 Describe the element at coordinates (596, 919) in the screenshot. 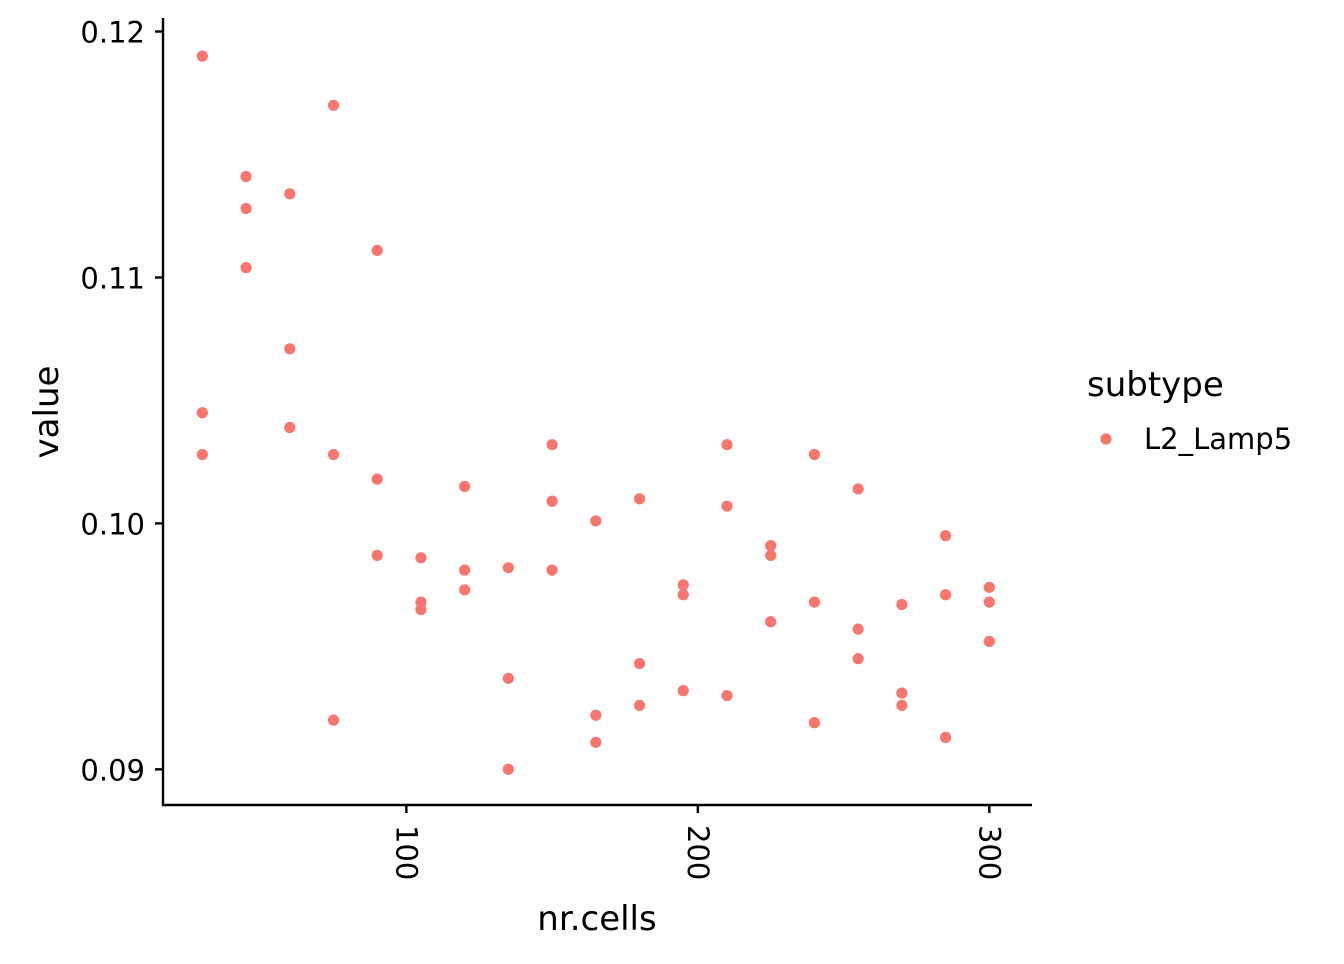

I see `x-axis-title: nr.cells` at that location.